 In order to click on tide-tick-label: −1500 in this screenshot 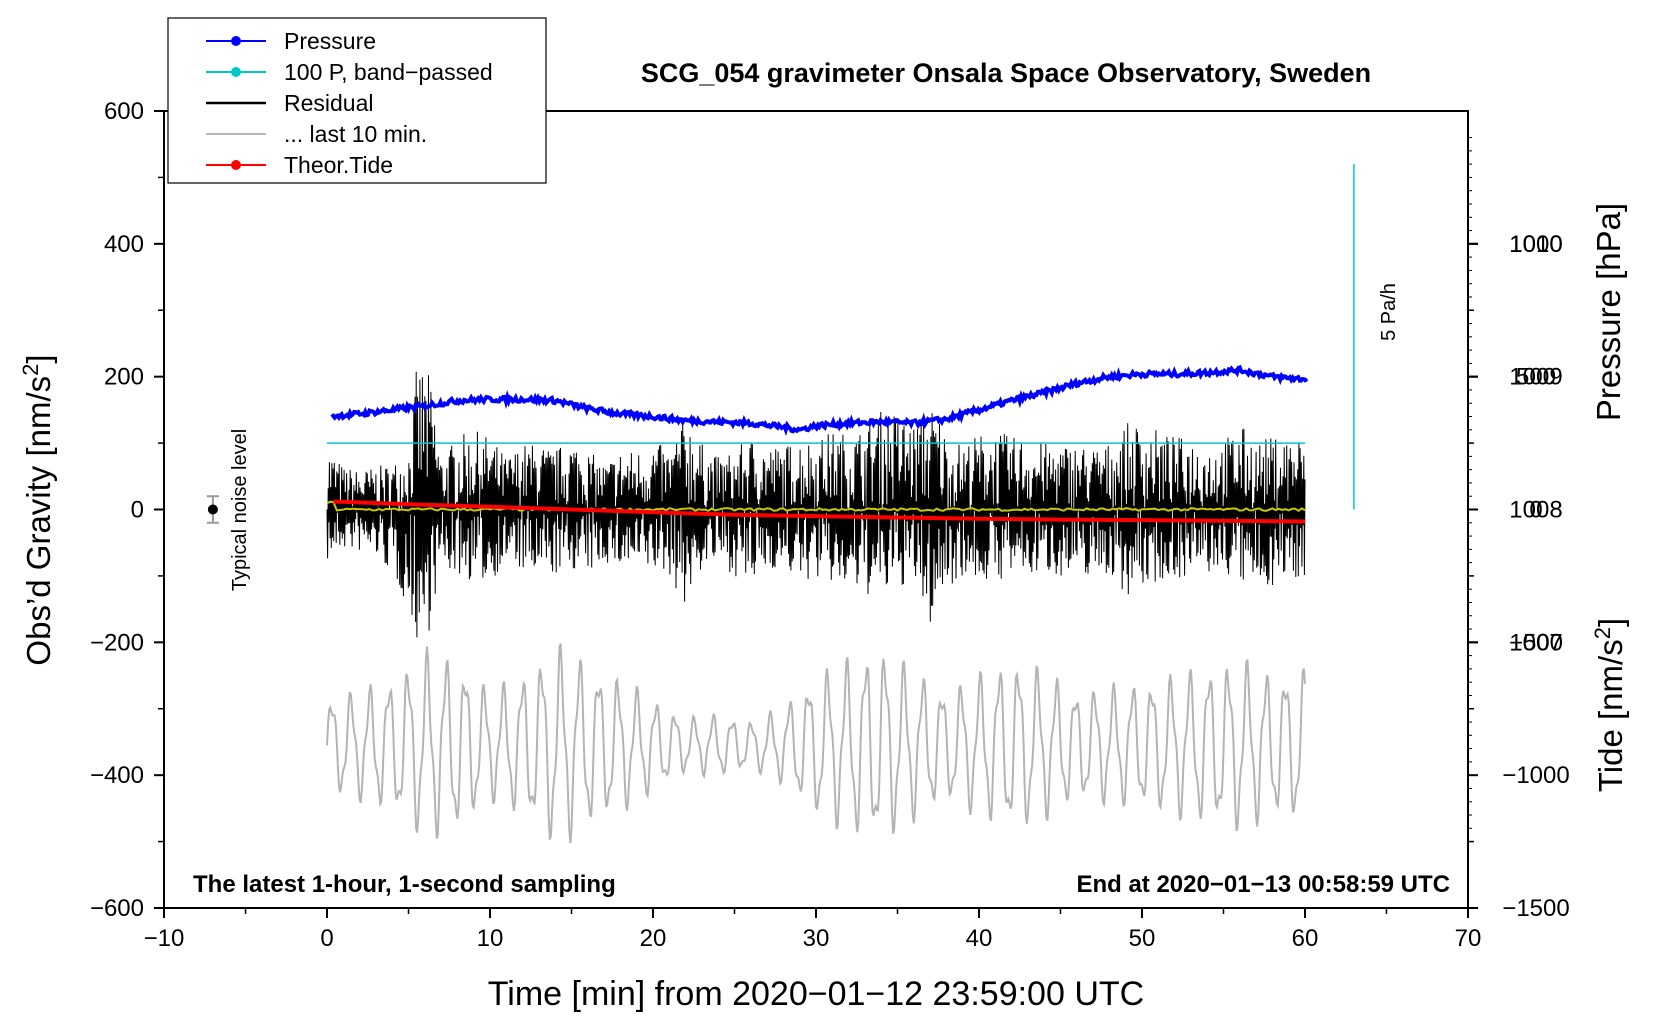, I will do `click(1535, 908)`.